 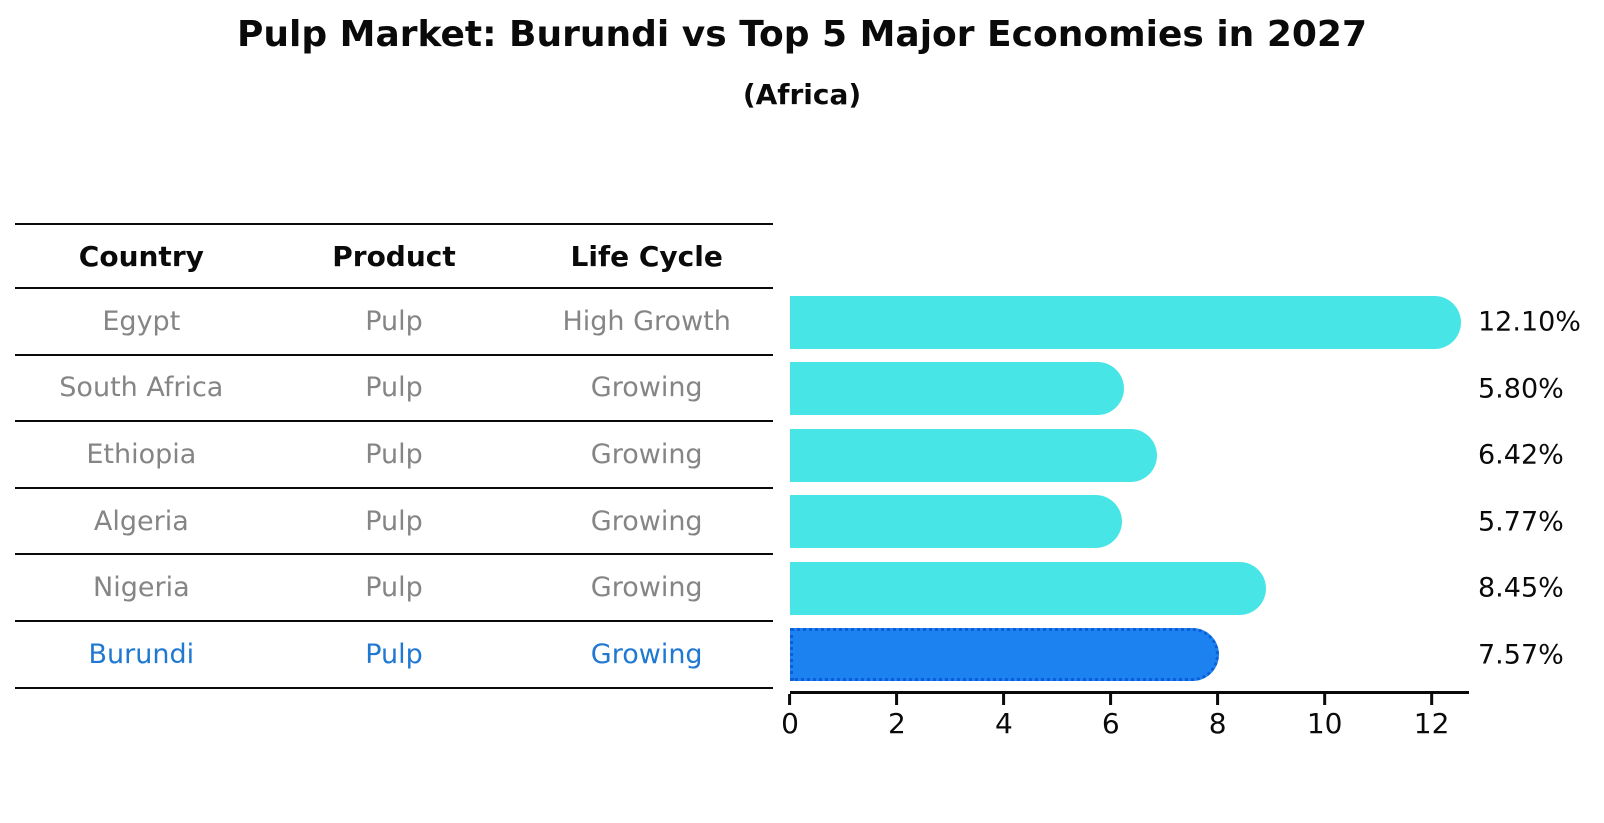 What do you see at coordinates (1521, 455) in the screenshot?
I see `bar-value-label: 6.42%` at bounding box center [1521, 455].